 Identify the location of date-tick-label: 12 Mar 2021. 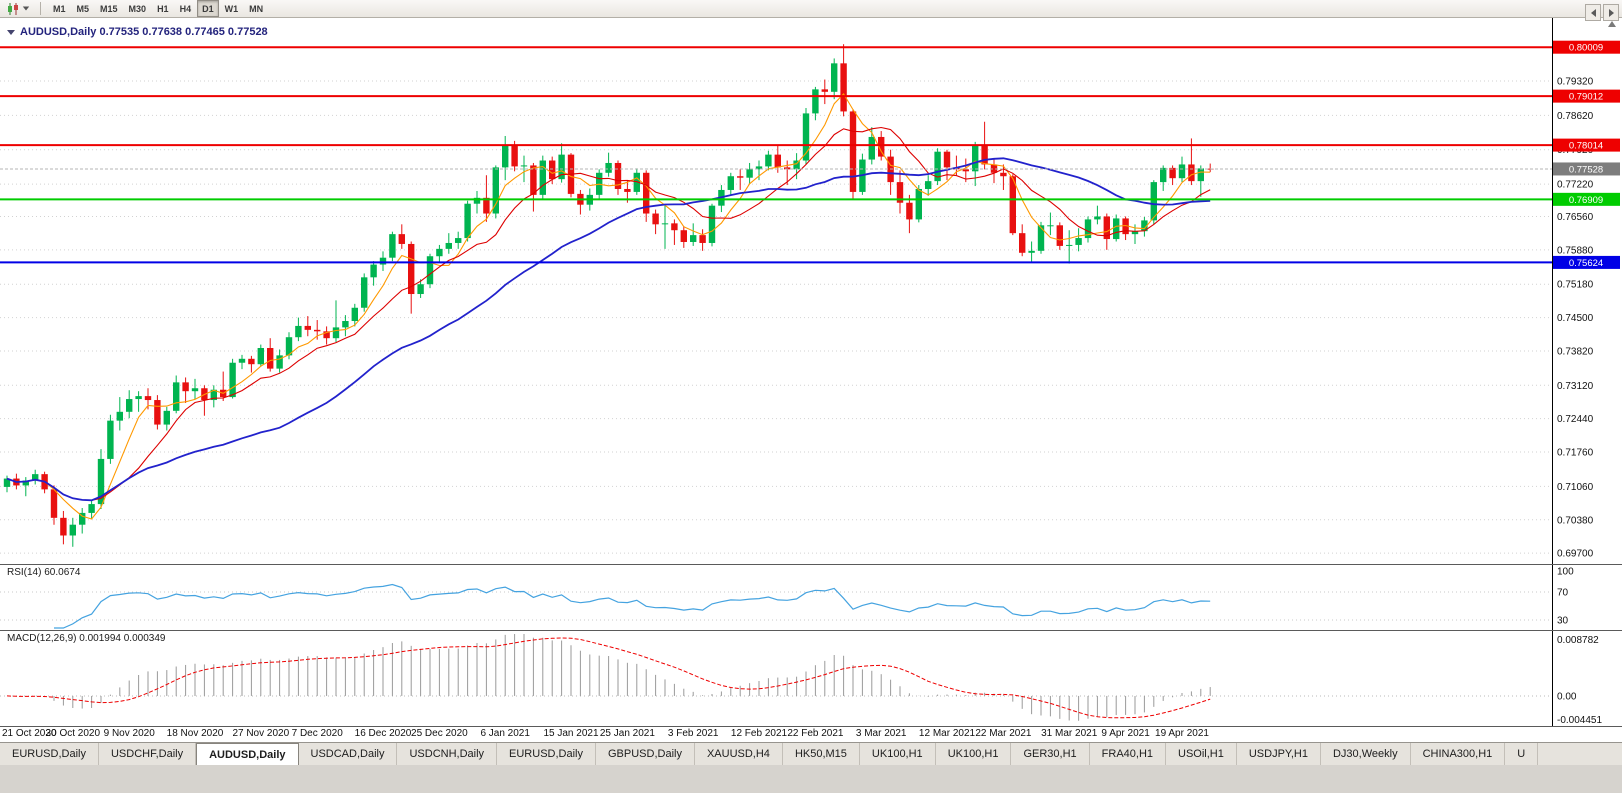
(947, 733).